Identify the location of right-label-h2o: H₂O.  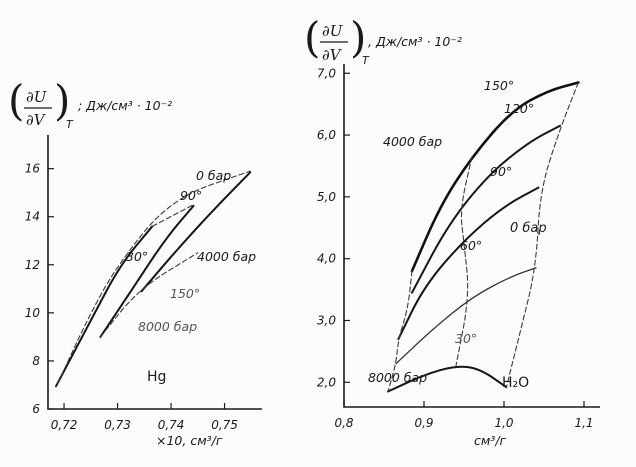
(515, 383).